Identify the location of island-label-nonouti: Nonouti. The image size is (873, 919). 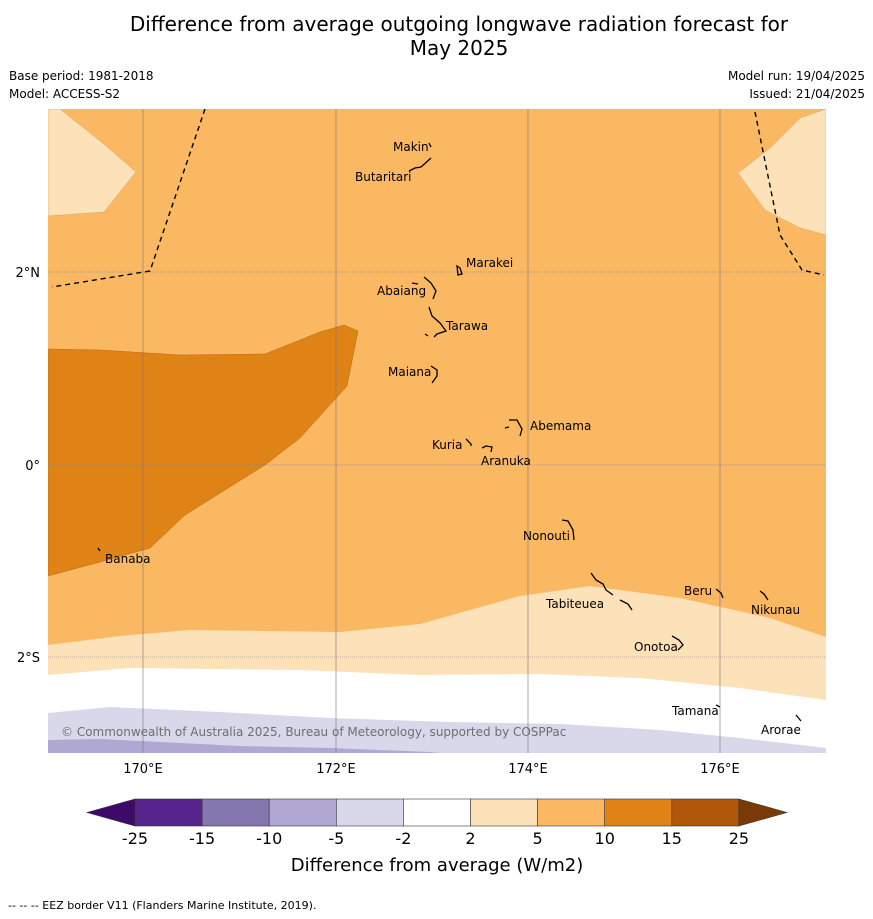
(546, 536).